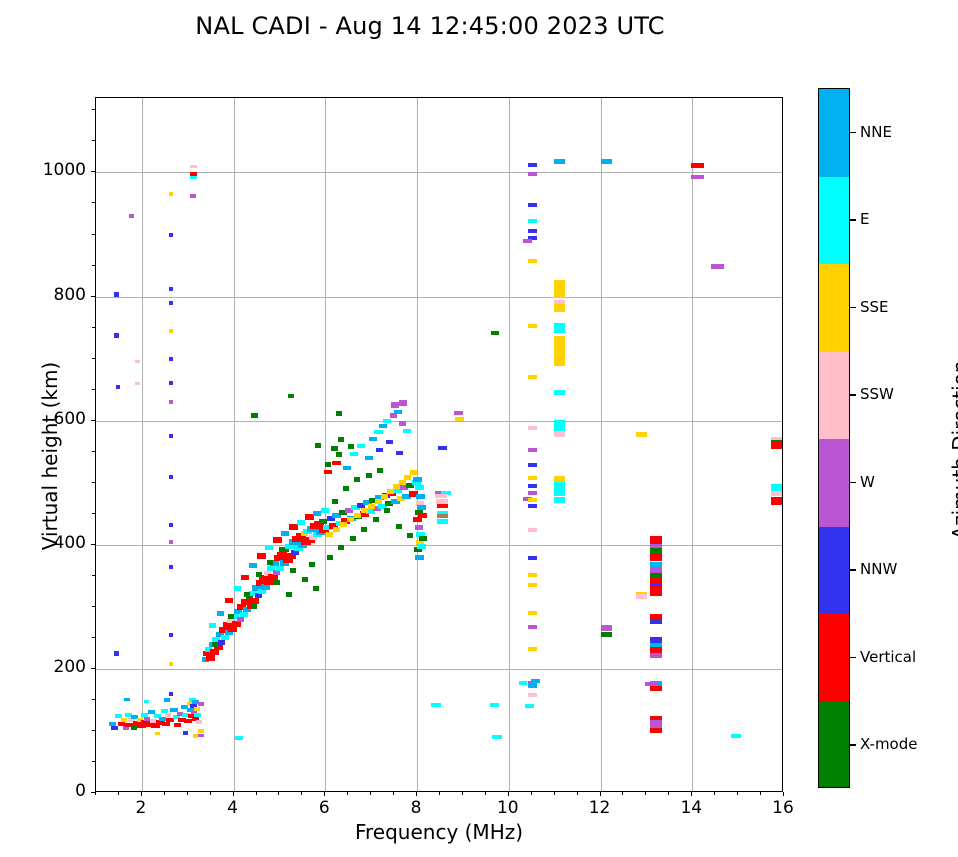 This screenshot has width=958, height=857. Describe the element at coordinates (834, 395) in the screenshot. I see `colorbar-segment-ssw` at that location.